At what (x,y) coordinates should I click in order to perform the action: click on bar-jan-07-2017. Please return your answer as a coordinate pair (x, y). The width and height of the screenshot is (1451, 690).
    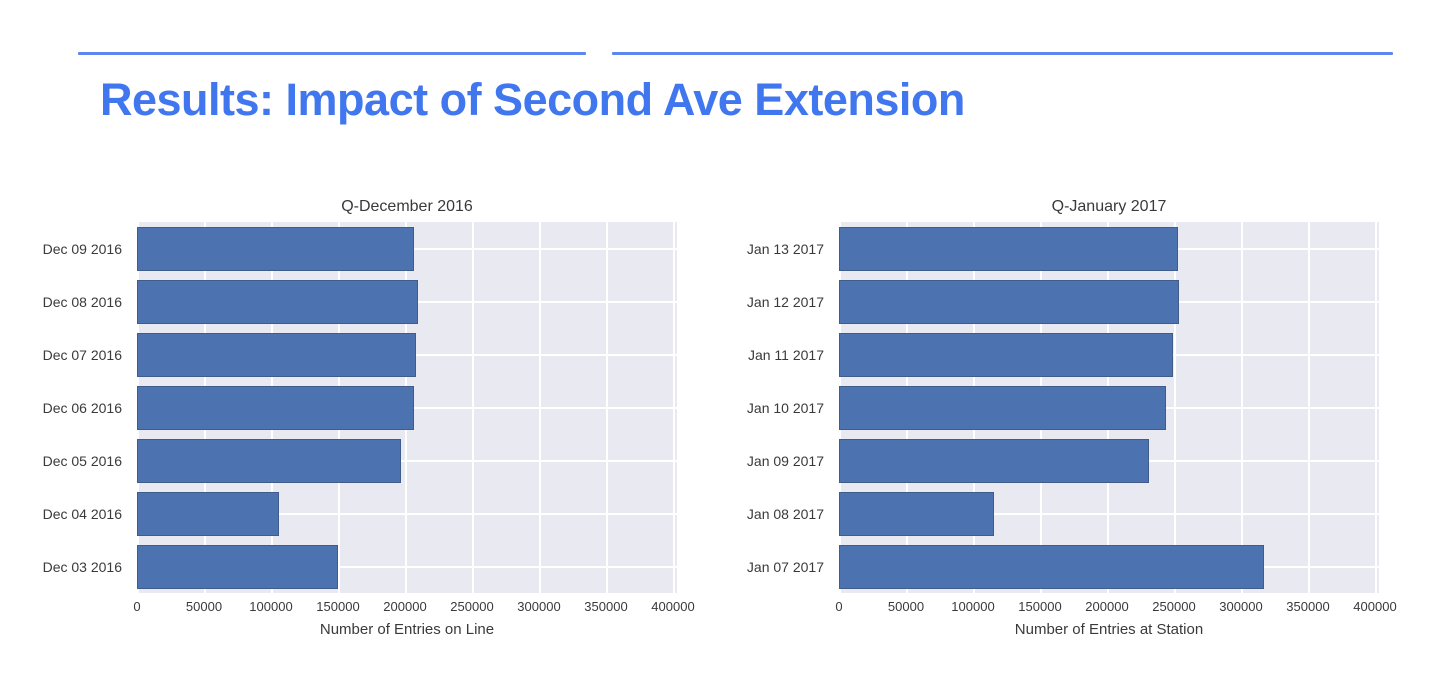
    Looking at the image, I should click on (1051, 566).